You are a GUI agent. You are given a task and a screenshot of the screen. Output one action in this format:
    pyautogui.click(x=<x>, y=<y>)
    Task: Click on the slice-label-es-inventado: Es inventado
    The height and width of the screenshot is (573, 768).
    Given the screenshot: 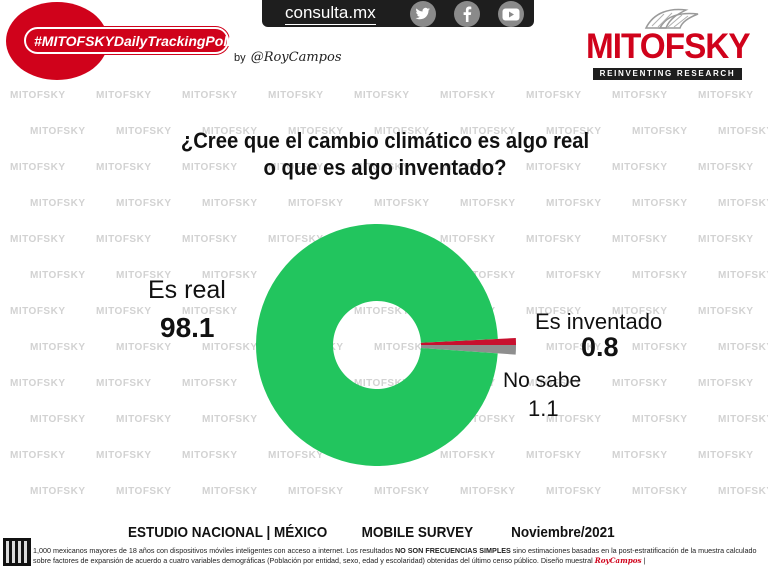 What is the action you would take?
    pyautogui.click(x=599, y=321)
    